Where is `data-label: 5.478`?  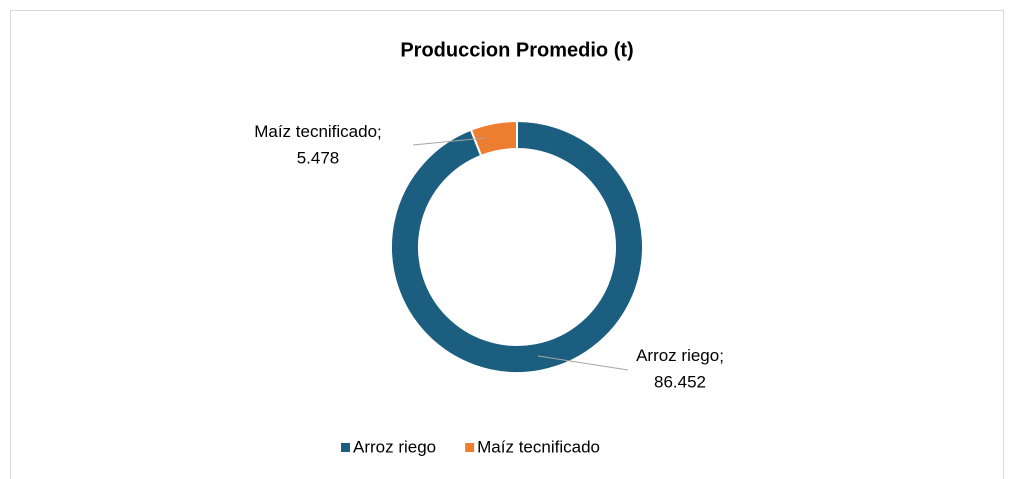 data-label: 5.478 is located at coordinates (318, 157).